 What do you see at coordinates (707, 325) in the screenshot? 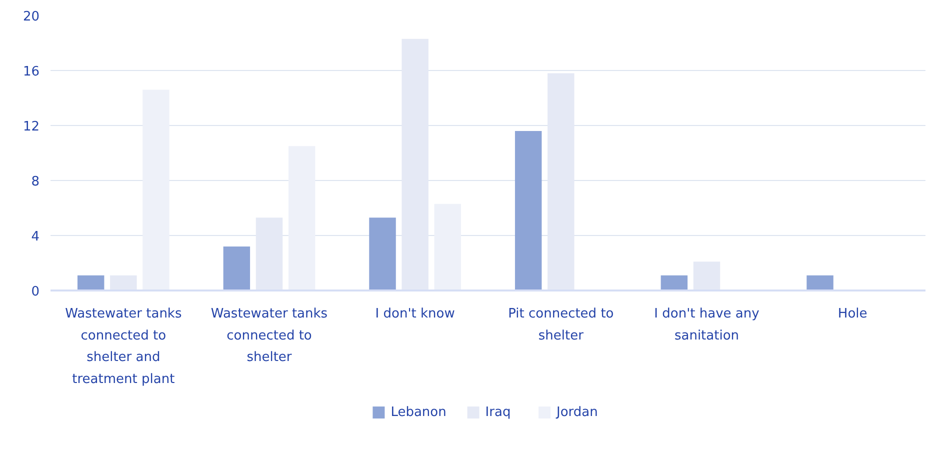
I see `x-tick-label: I don't have any sanitation` at bounding box center [707, 325].